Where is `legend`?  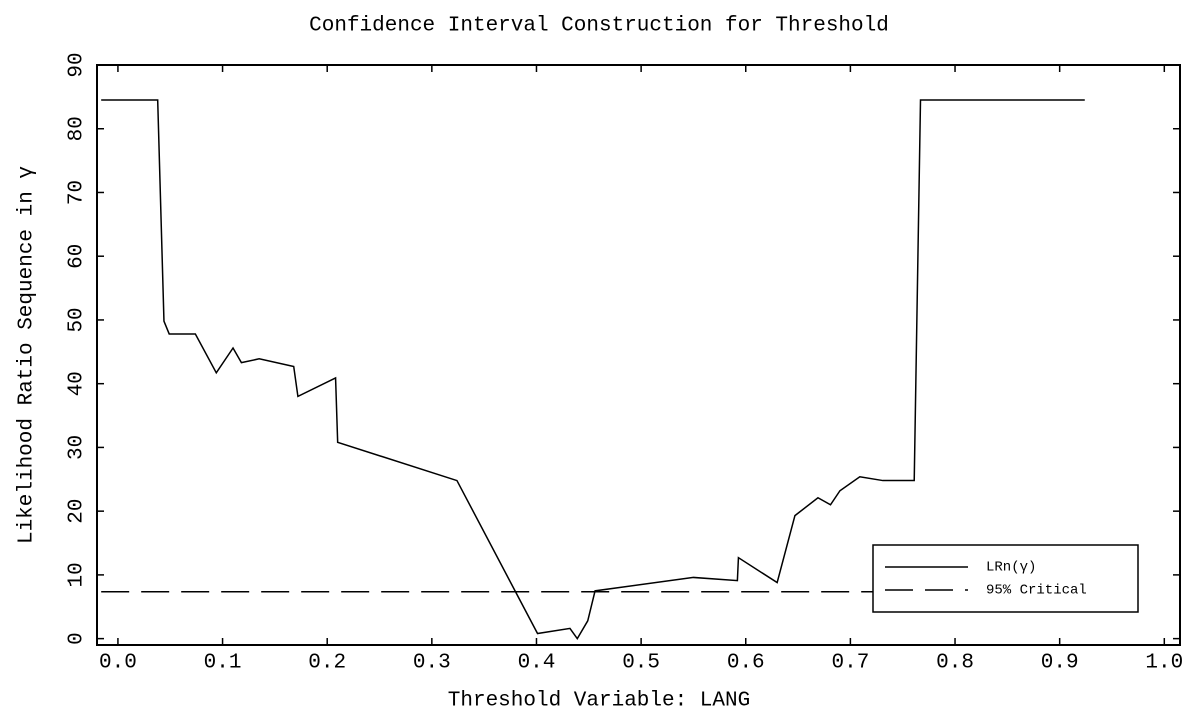
legend is located at coordinates (1005, 578).